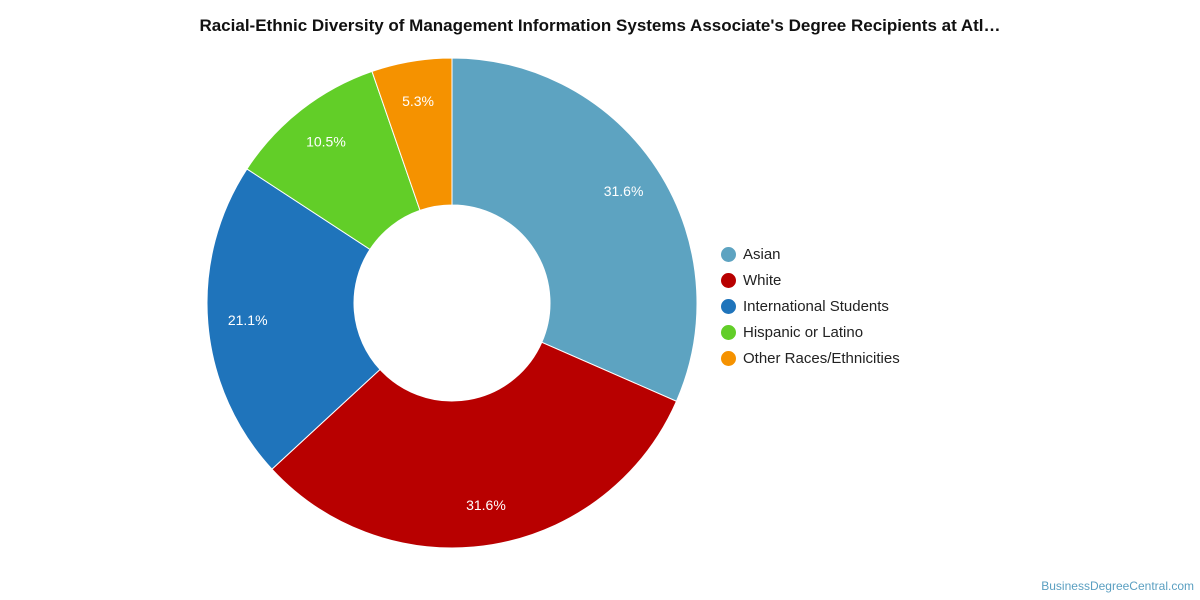 This screenshot has height=600, width=1200. What do you see at coordinates (326, 141) in the screenshot?
I see `slice-label-hispanic-or-latino: 10.5%` at bounding box center [326, 141].